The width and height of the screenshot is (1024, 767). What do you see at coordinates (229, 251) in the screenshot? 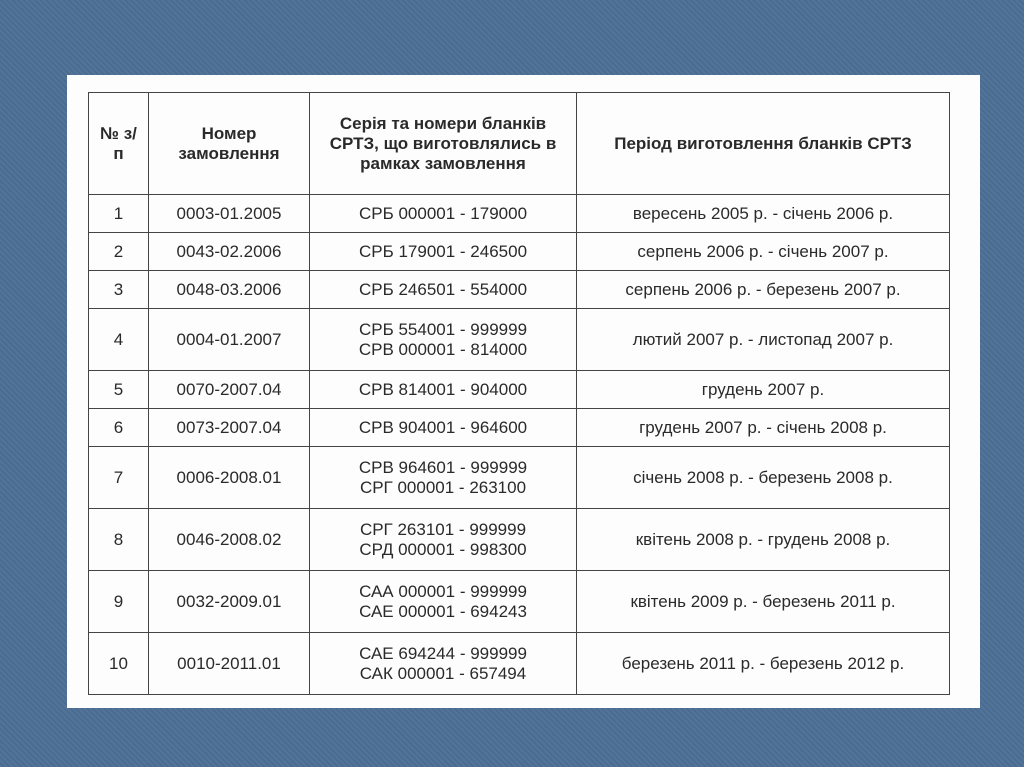
I see `cell-order: 0043-02.2006` at bounding box center [229, 251].